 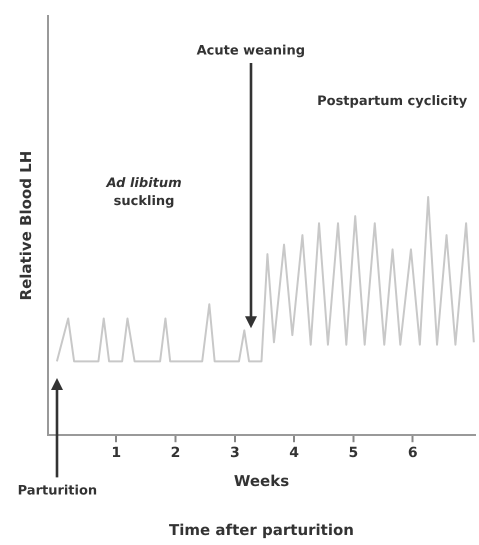 What do you see at coordinates (116, 453) in the screenshot?
I see `x-tick-label: 1` at bounding box center [116, 453].